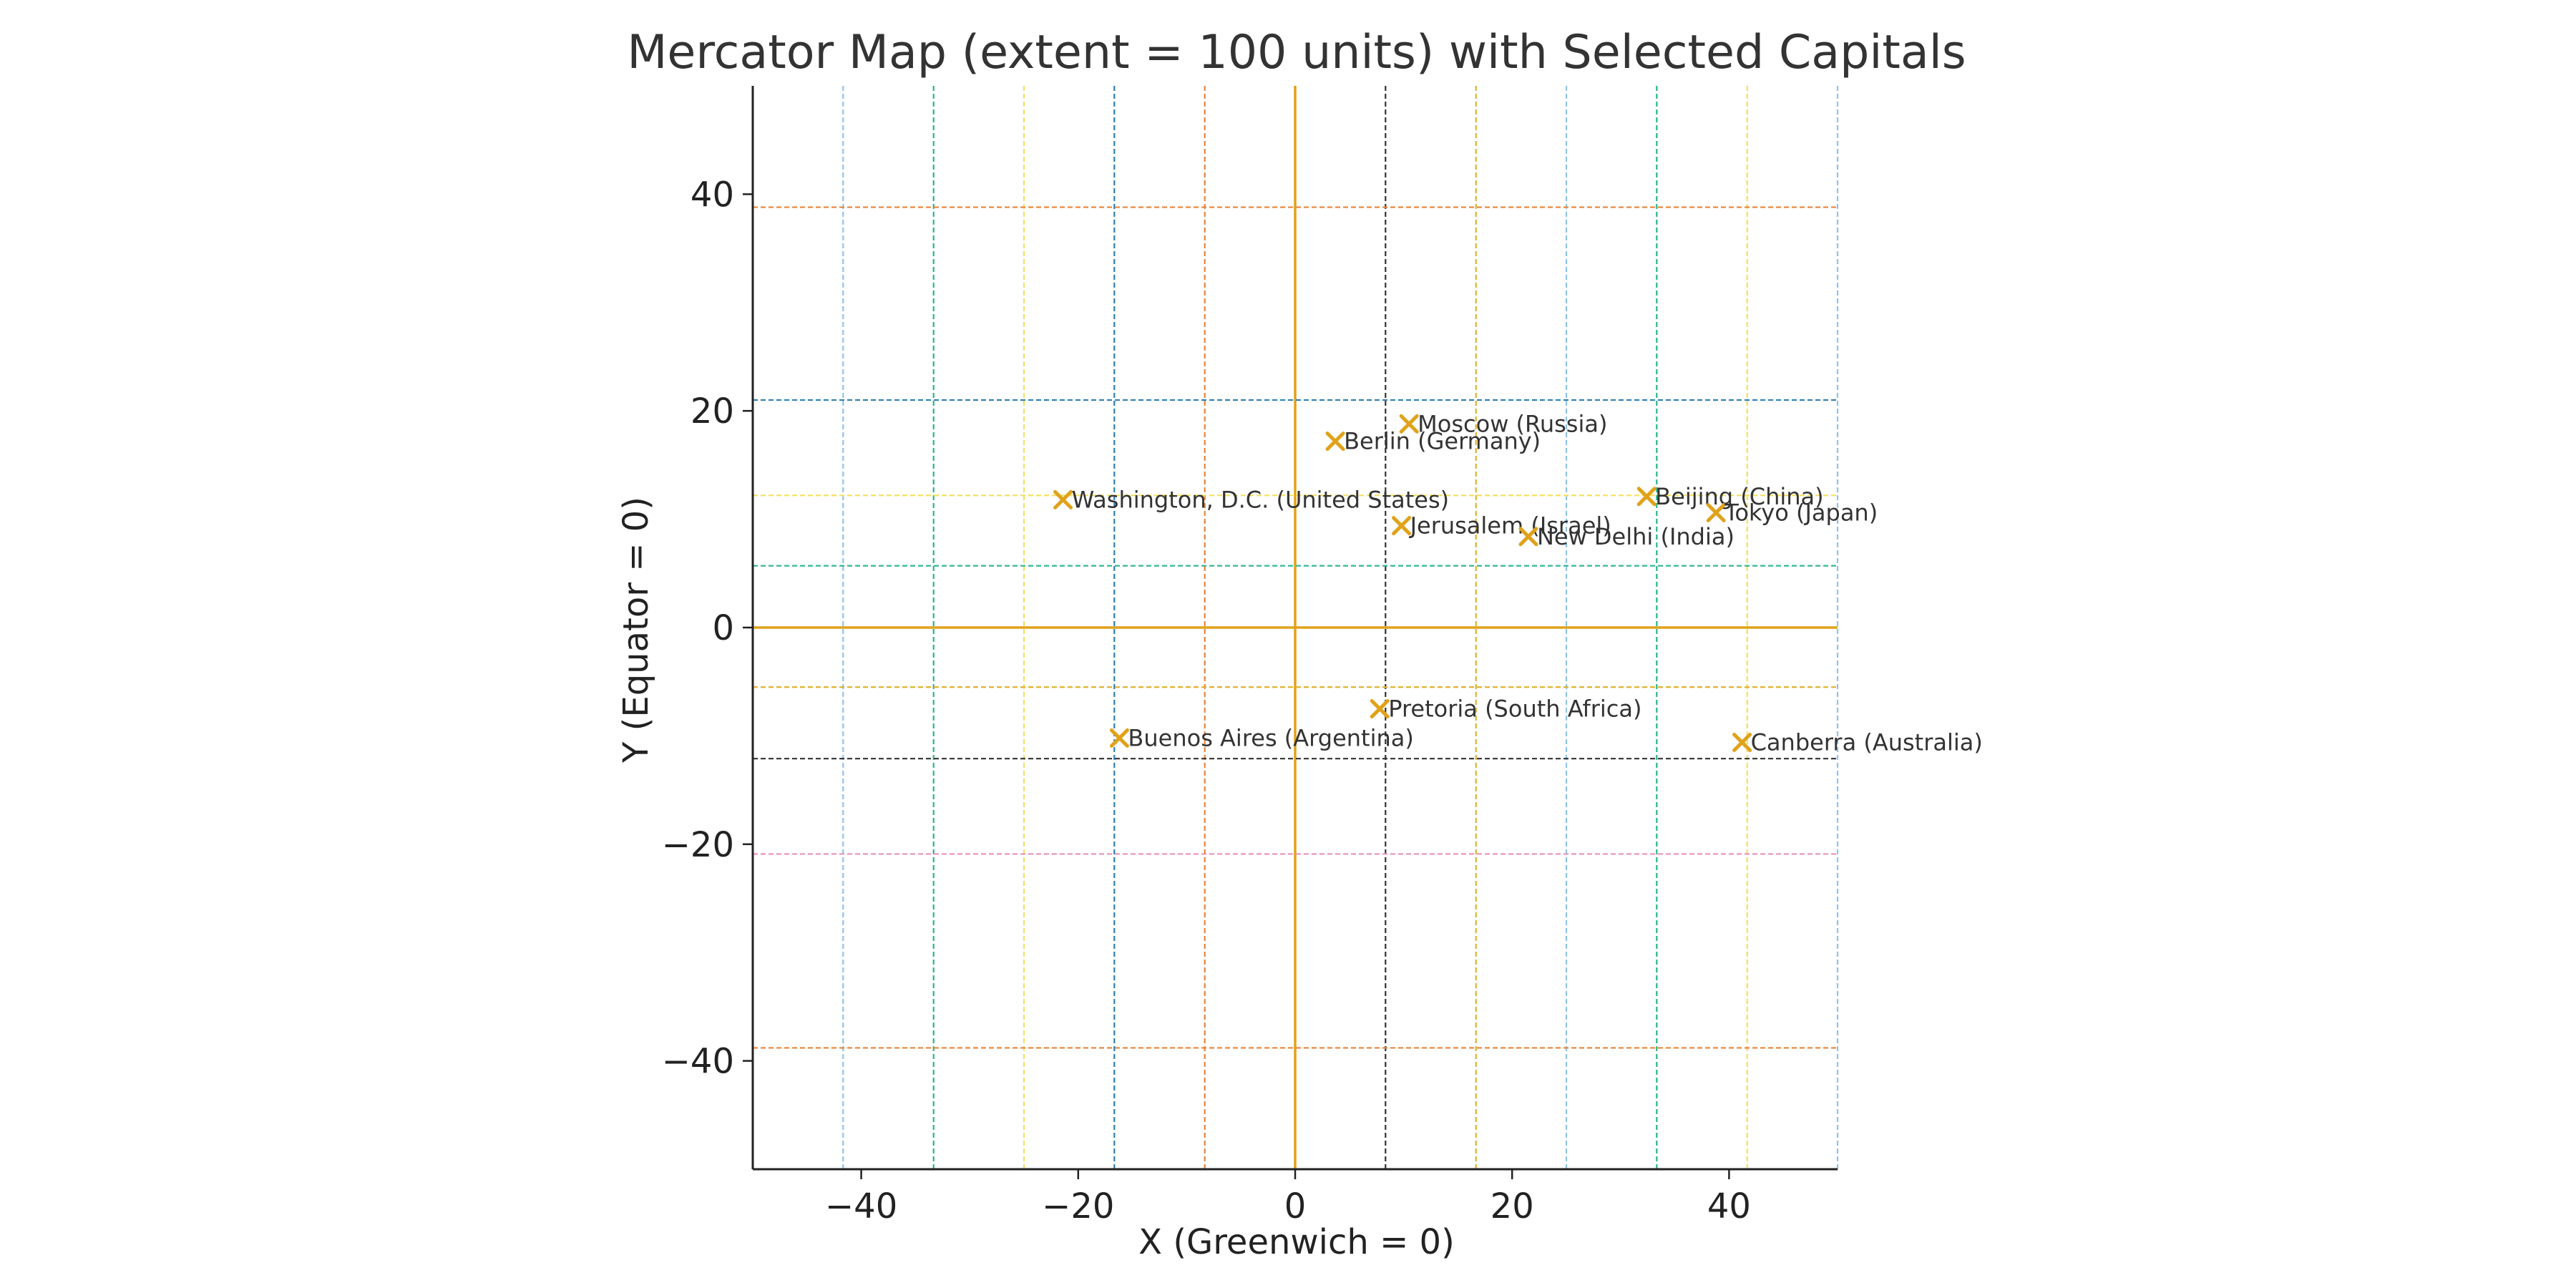  Describe the element at coordinates (1510, 526) in the screenshot. I see `capital-label-5: Jerusalem (Israel)` at that location.